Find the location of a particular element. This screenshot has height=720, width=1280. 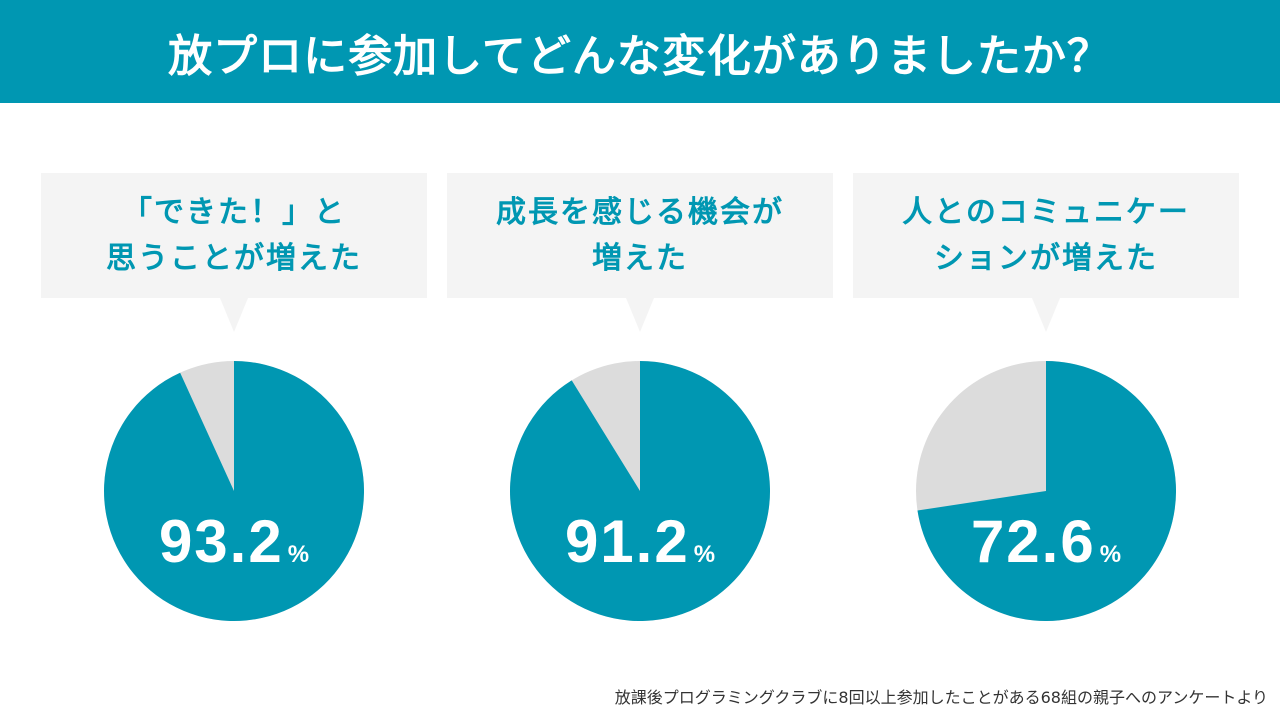

pie-chart-2: 91.2% is located at coordinates (640, 491).